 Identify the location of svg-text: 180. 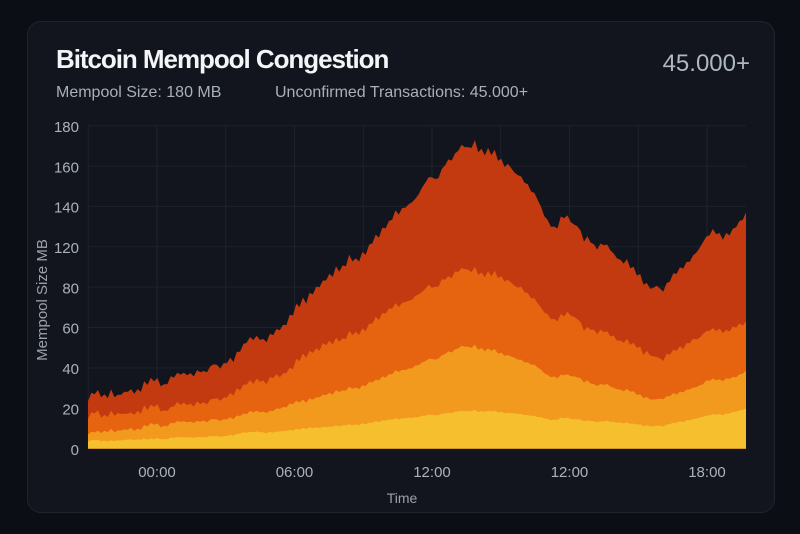
(66, 127).